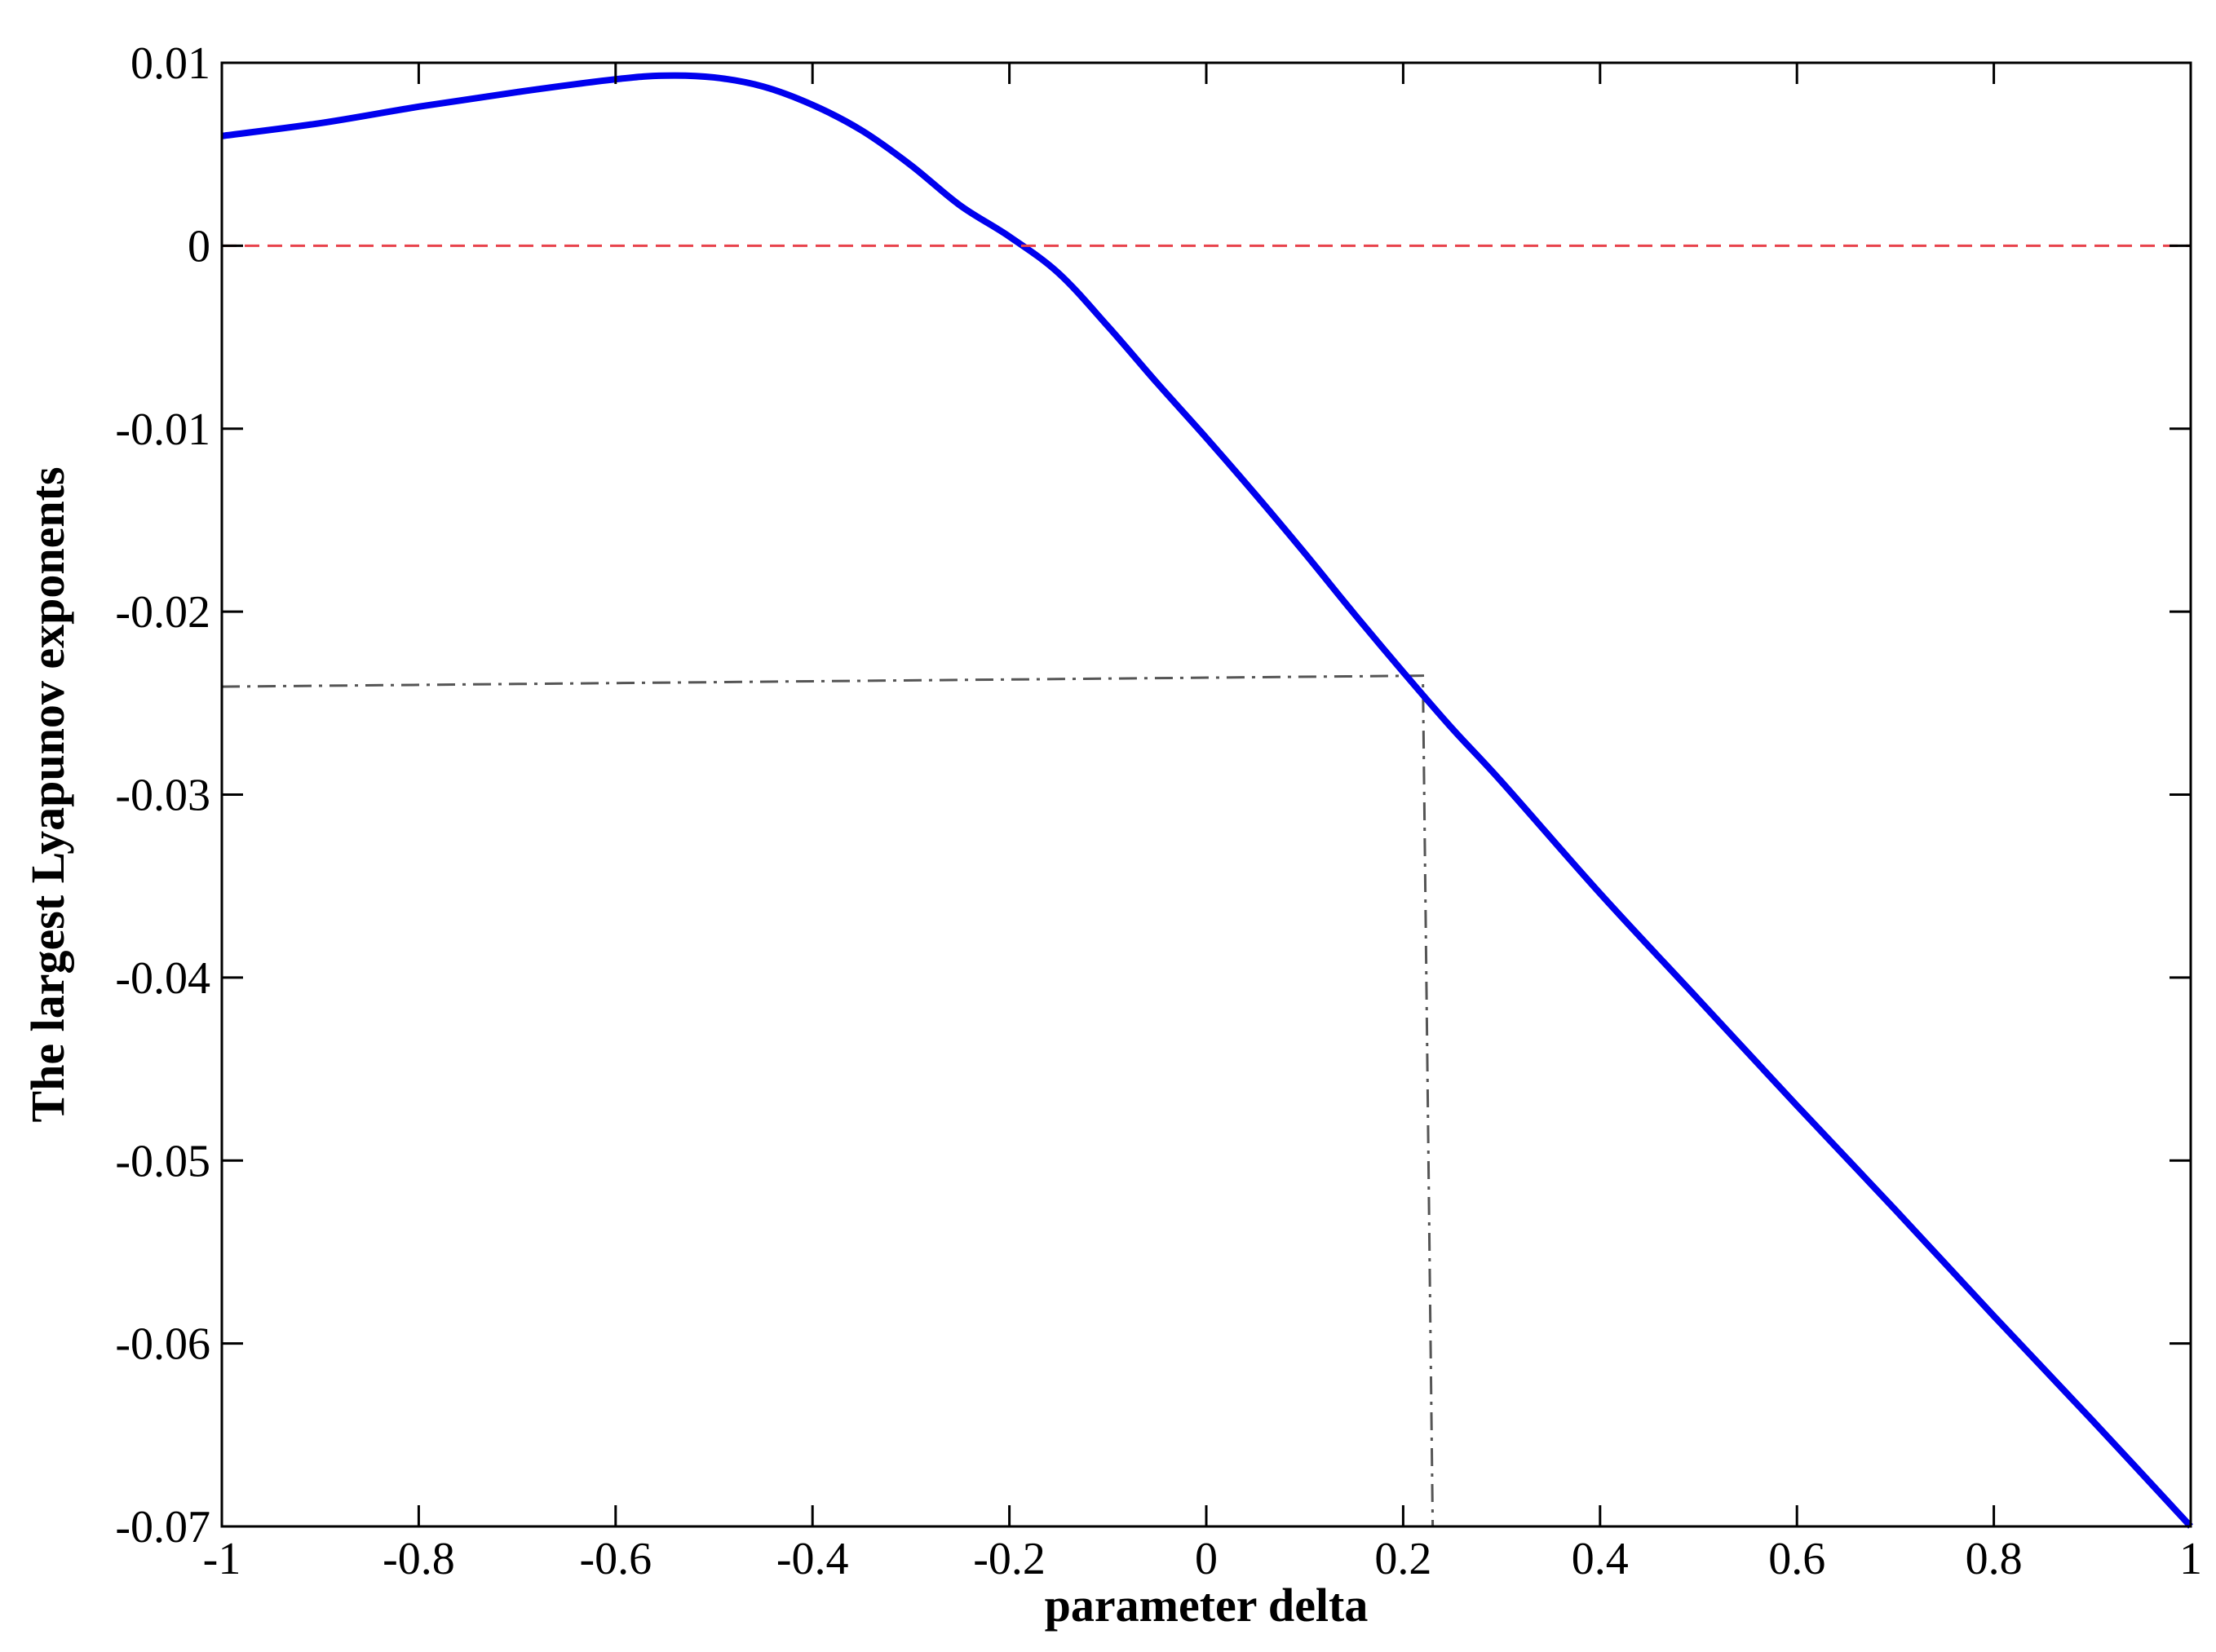 The image size is (2216, 1652). Describe the element at coordinates (419, 1559) in the screenshot. I see `x-tick-label: -0.8` at that location.